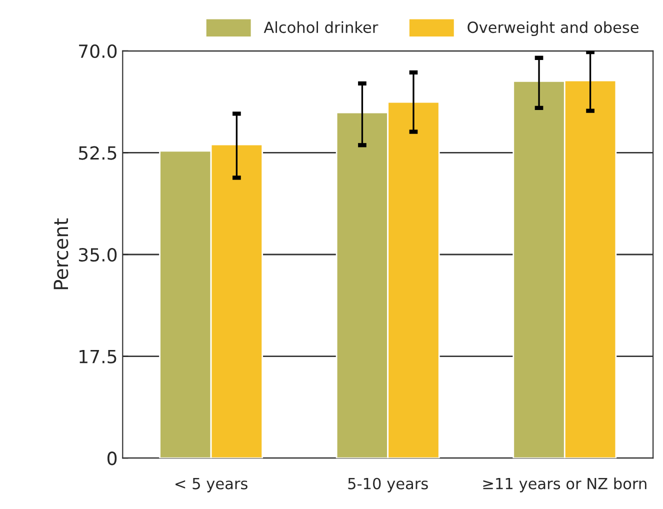  Describe the element at coordinates (97, 153) in the screenshot. I see `y-tick-label: 52.5` at that location.